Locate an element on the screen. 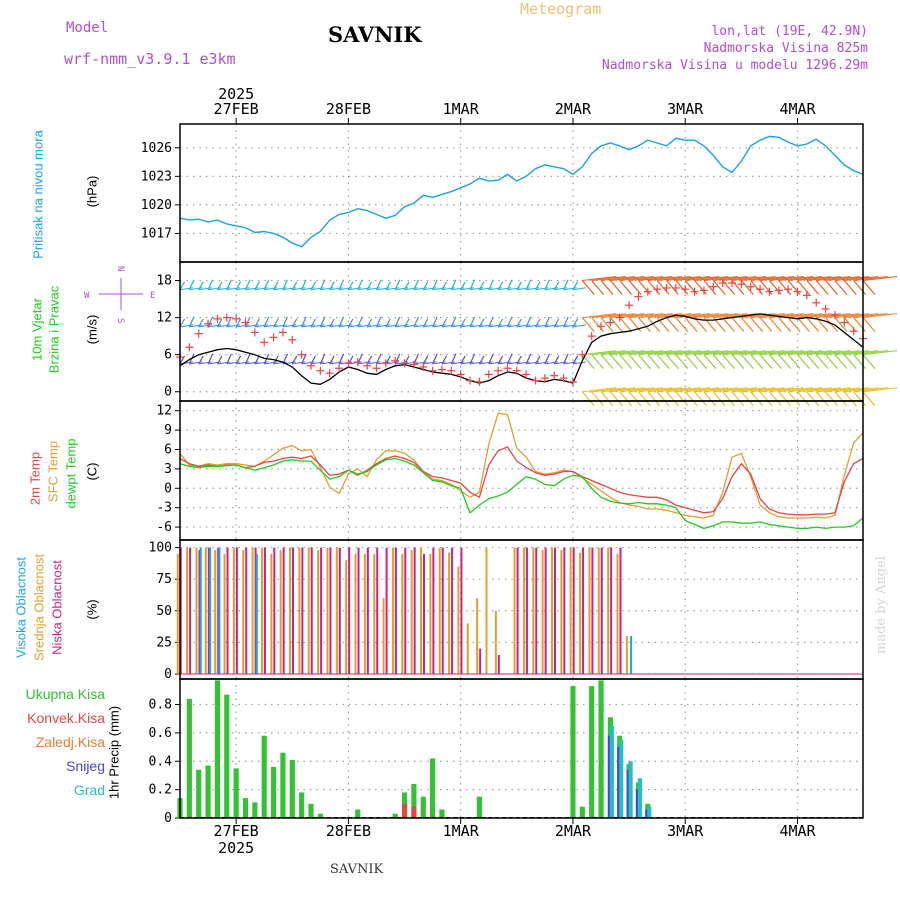 This screenshot has height=900, width=900. ytick-label: 1026 is located at coordinates (156, 148).